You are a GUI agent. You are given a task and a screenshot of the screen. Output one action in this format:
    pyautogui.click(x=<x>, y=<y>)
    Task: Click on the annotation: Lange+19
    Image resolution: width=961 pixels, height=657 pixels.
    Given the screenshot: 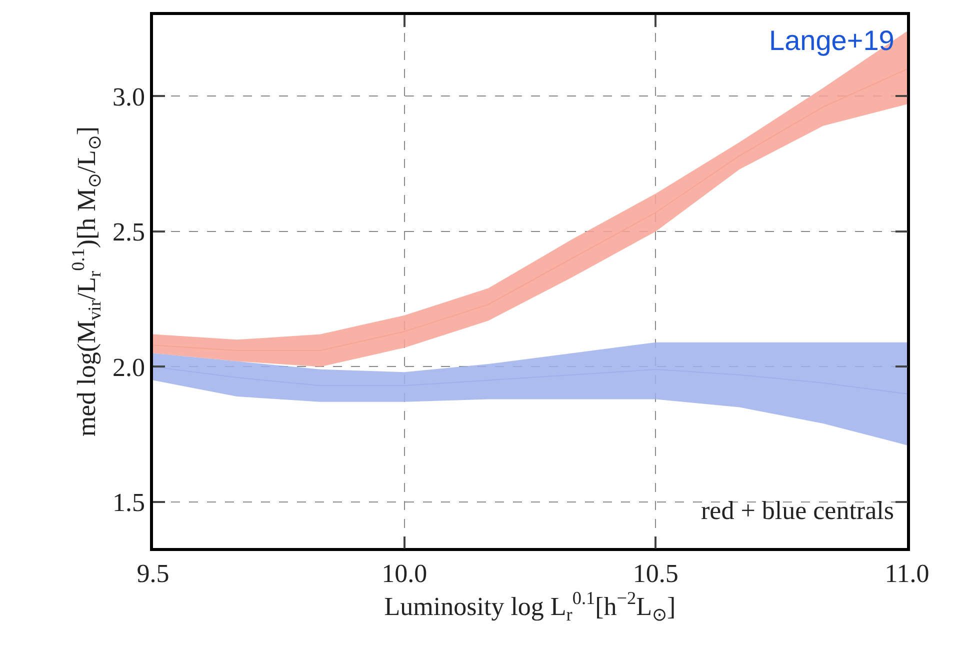 What is the action you would take?
    pyautogui.click(x=831, y=40)
    